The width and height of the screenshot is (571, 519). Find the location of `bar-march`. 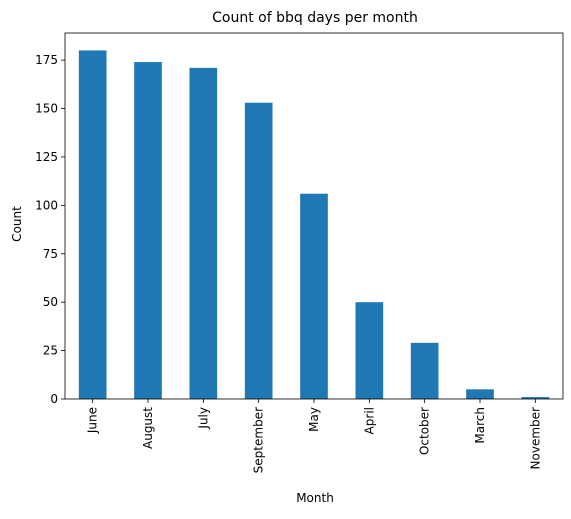

bar-march is located at coordinates (480, 394).